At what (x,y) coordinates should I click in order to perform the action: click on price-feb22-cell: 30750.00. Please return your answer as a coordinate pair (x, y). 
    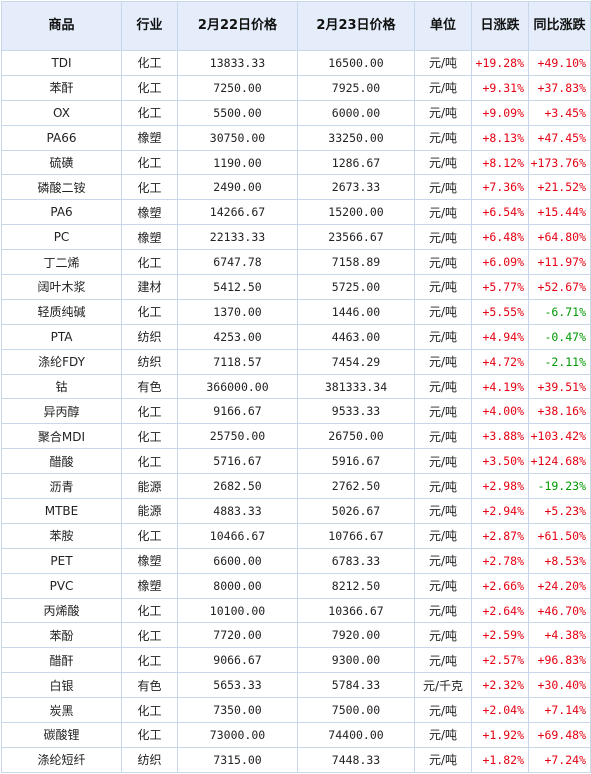
    Looking at the image, I should click on (237, 137).